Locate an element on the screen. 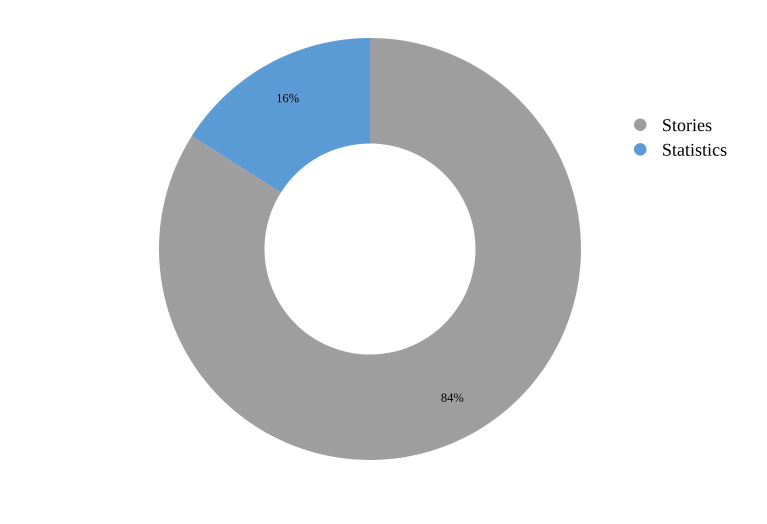 This screenshot has height=524, width=767. data-label: 16% is located at coordinates (288, 98).